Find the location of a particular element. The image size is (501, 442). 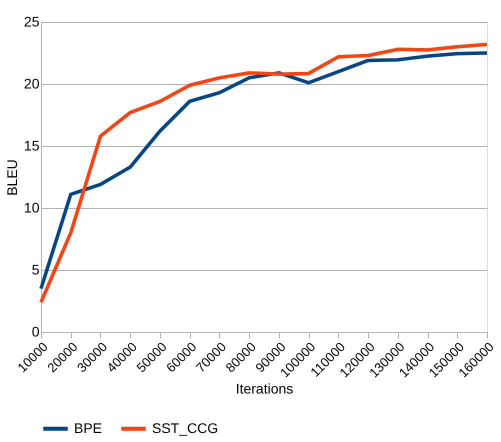

legend-label: BPE is located at coordinates (88, 428).